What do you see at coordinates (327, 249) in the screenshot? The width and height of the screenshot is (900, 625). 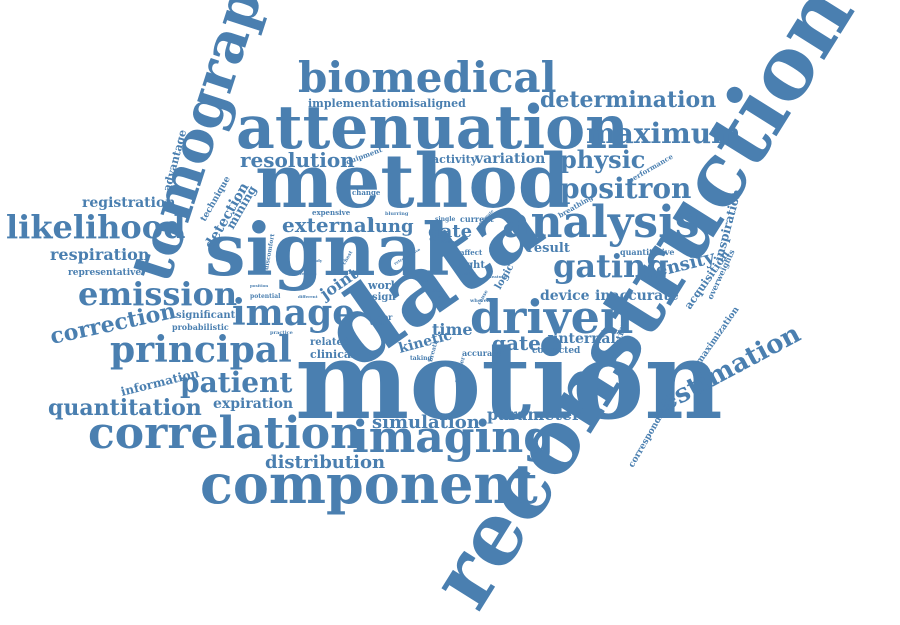 I see `word-signal: signal` at bounding box center [327, 249].